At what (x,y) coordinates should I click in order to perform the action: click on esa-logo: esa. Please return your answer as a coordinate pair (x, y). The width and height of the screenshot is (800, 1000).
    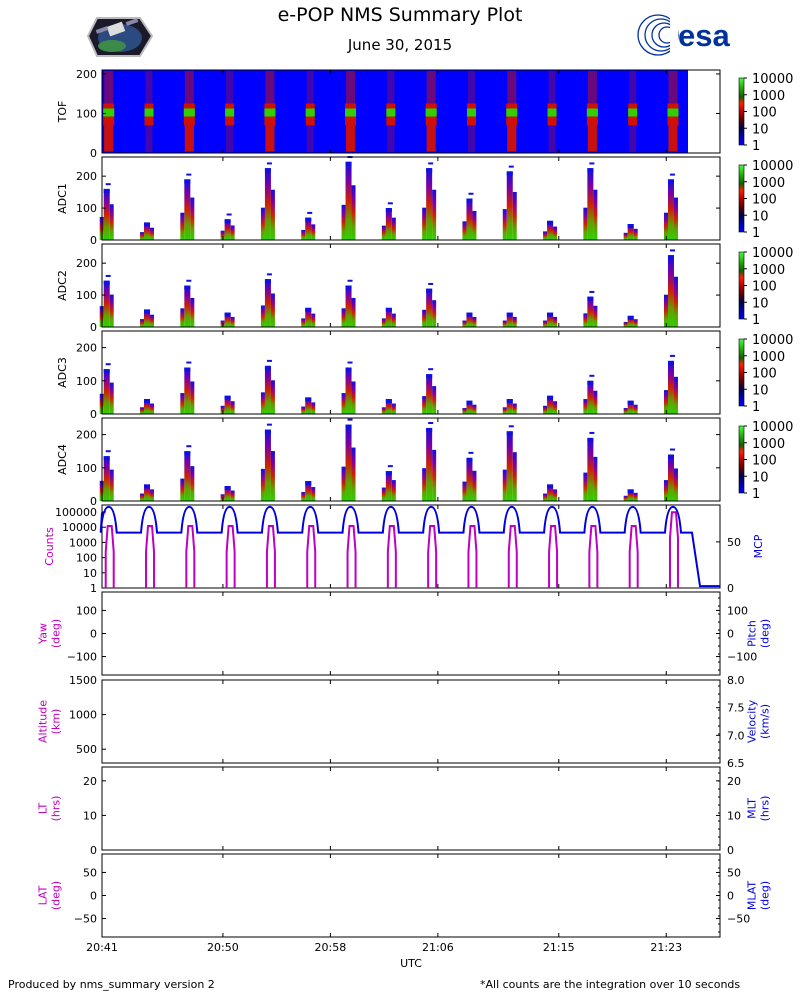
    Looking at the image, I should click on (683, 35).